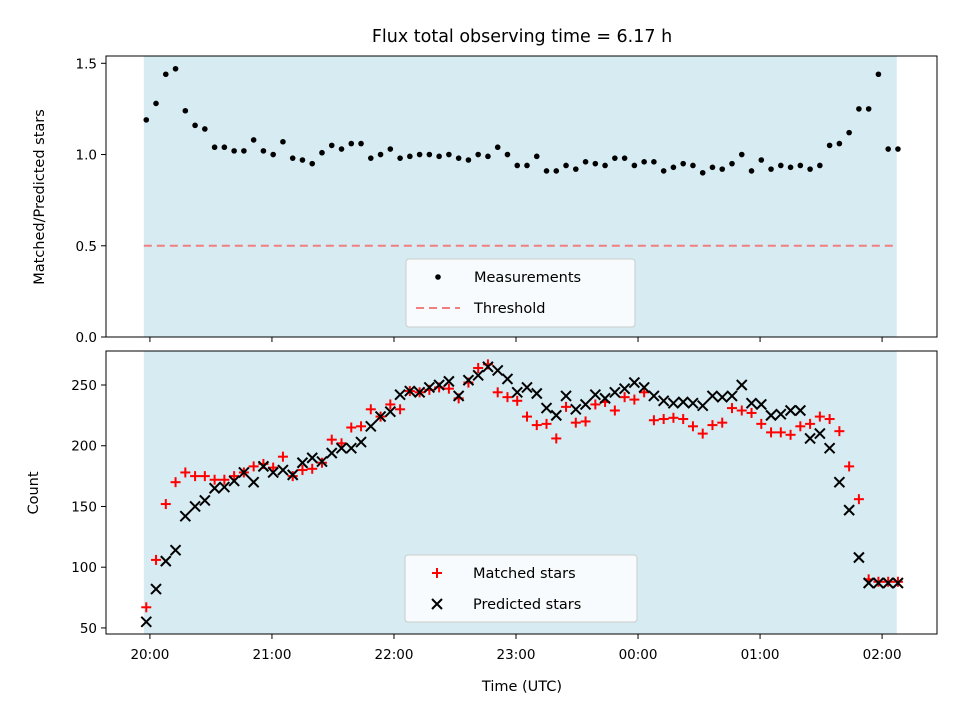  I want to click on top-y-tick-label: 1.0, so click(86, 156).